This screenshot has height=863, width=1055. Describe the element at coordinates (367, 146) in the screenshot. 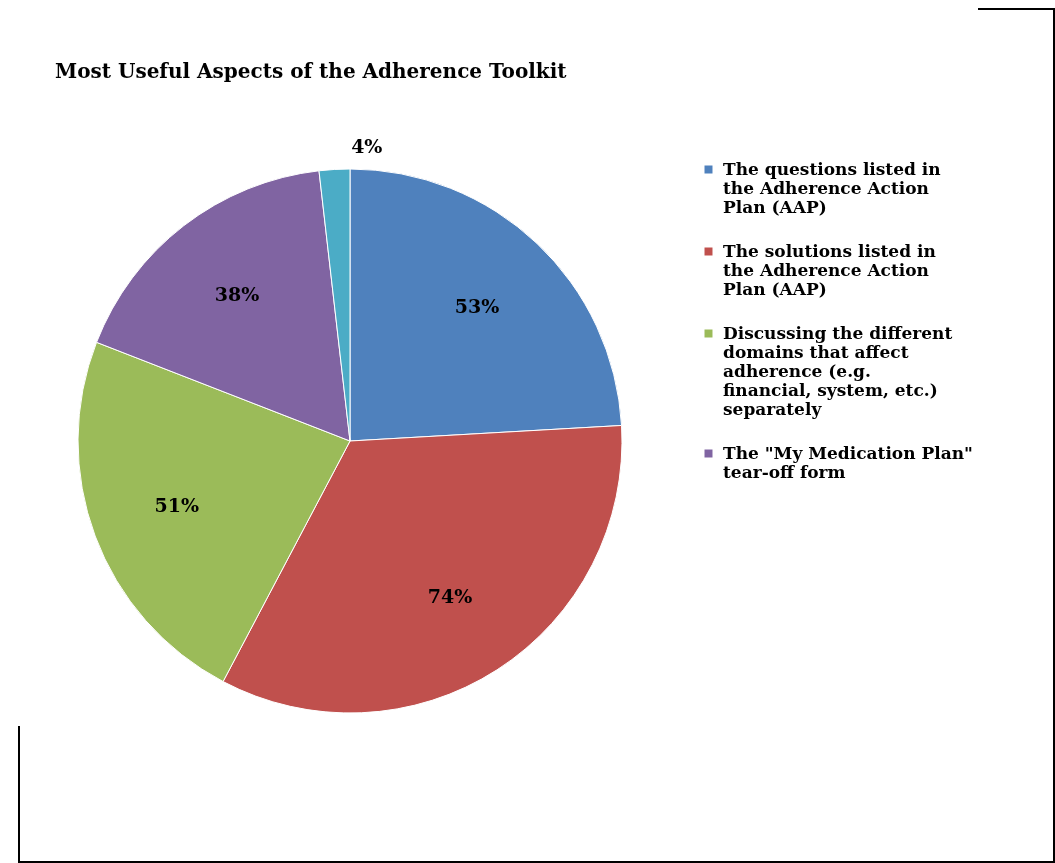

I see `data-label: 4%` at that location.